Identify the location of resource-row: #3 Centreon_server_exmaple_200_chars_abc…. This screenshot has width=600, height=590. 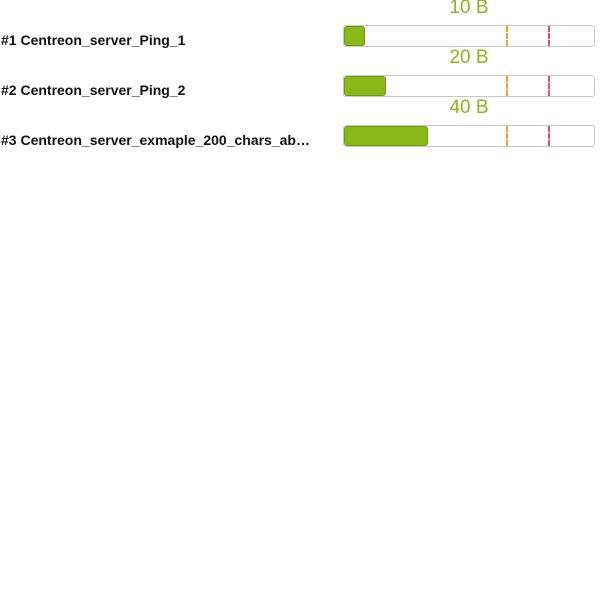
(300, 123).